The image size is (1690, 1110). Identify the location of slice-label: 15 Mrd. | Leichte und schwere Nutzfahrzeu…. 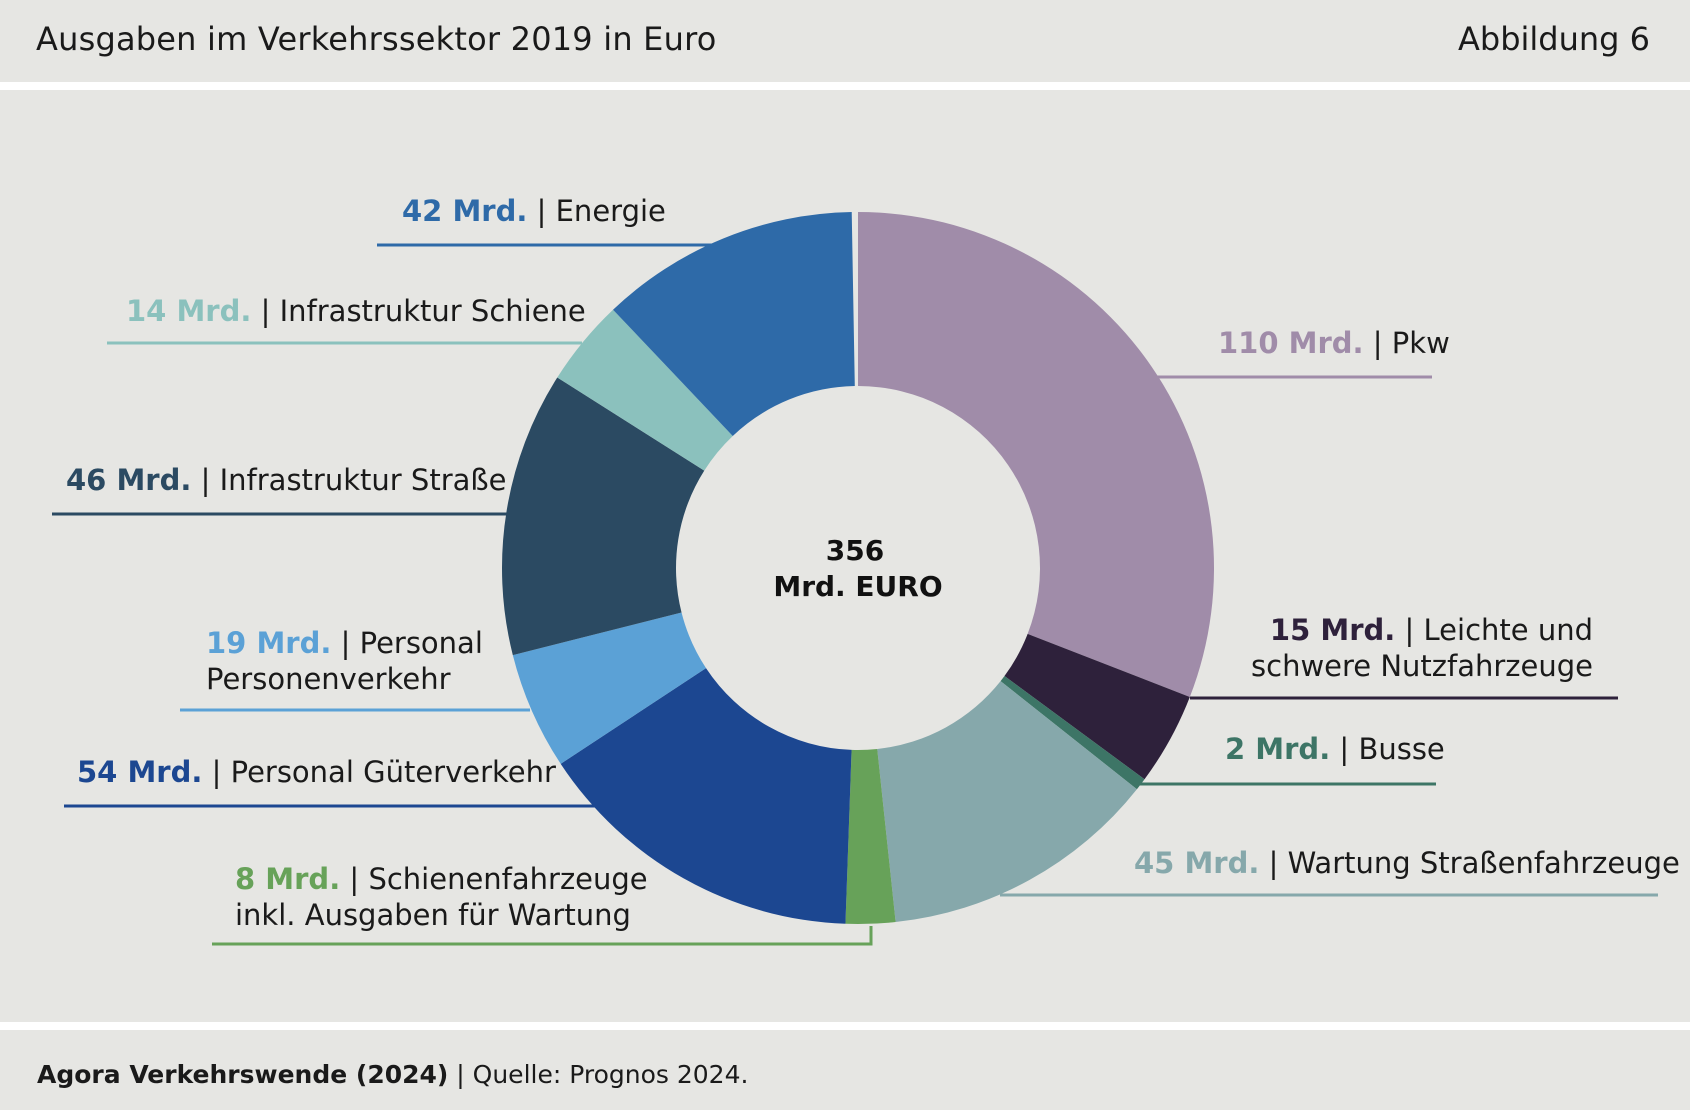
(1422, 648).